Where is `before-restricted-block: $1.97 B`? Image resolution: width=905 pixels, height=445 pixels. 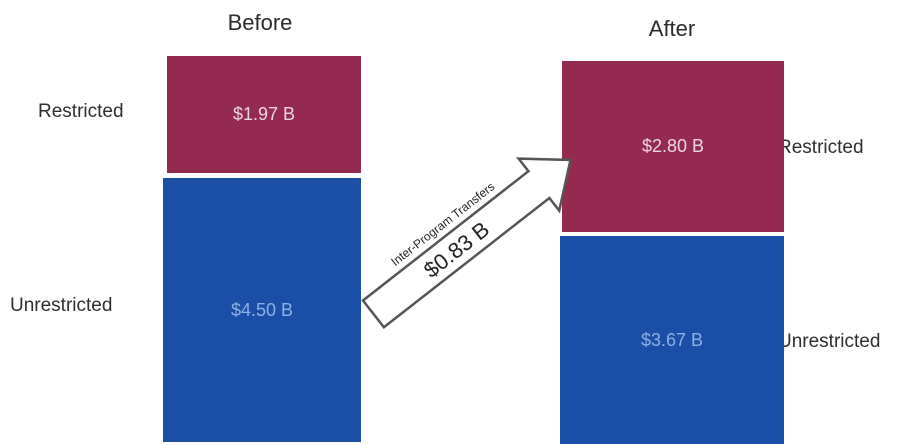
before-restricted-block: $1.97 B is located at coordinates (264, 114).